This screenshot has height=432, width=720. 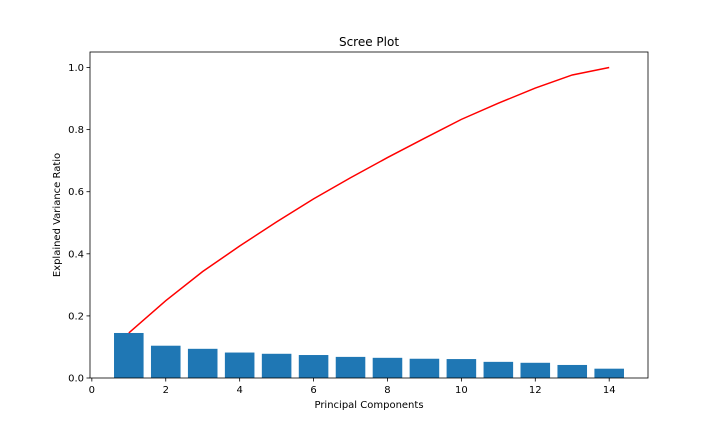 What do you see at coordinates (76, 130) in the screenshot?
I see `y-tick-label-0.8: 0.8` at bounding box center [76, 130].